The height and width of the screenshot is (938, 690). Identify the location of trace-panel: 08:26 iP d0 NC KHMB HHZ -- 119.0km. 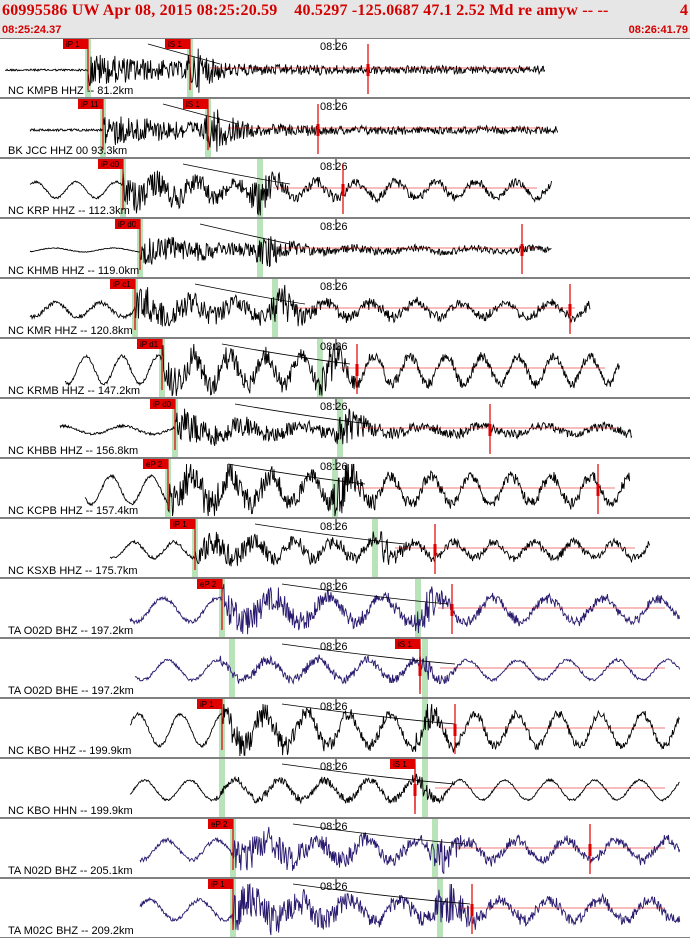
(345, 249).